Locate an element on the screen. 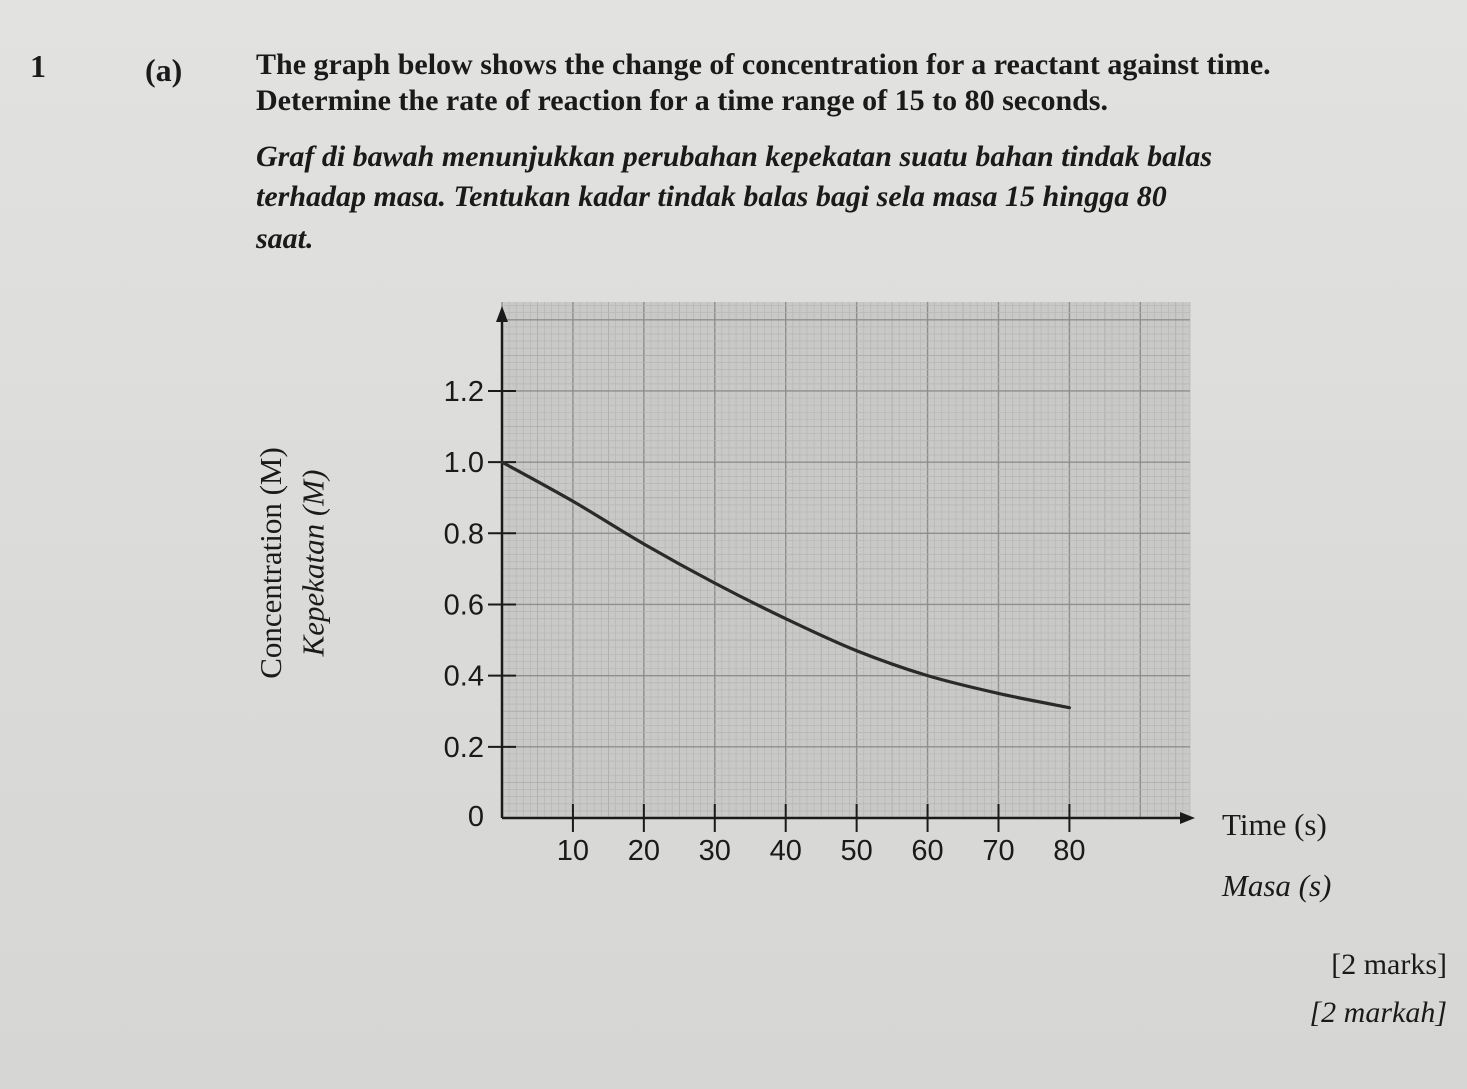 The height and width of the screenshot is (1089, 1467). x-tick-label: 20 is located at coordinates (644, 851).